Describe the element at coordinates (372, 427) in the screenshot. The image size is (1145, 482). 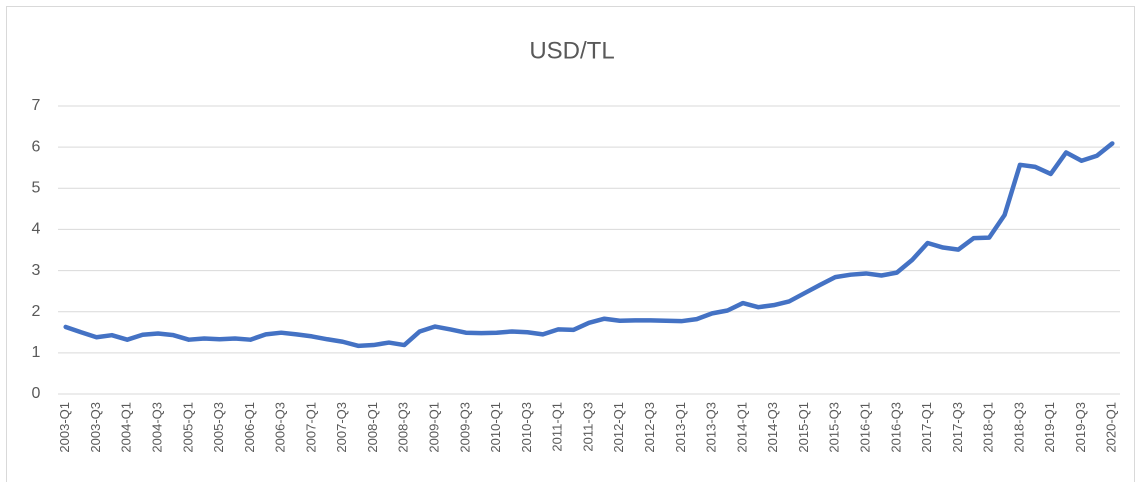
I see `x-tick-label: 2008-Q1` at that location.